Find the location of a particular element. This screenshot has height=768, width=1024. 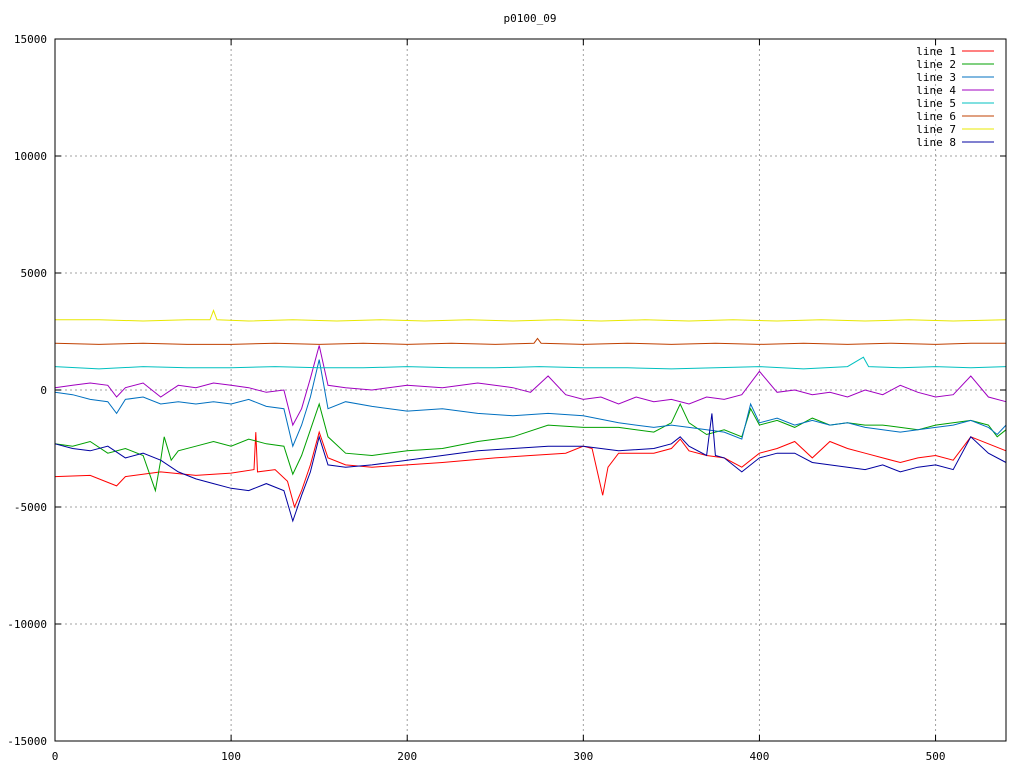

legend-label: line 1 is located at coordinates (936, 51).